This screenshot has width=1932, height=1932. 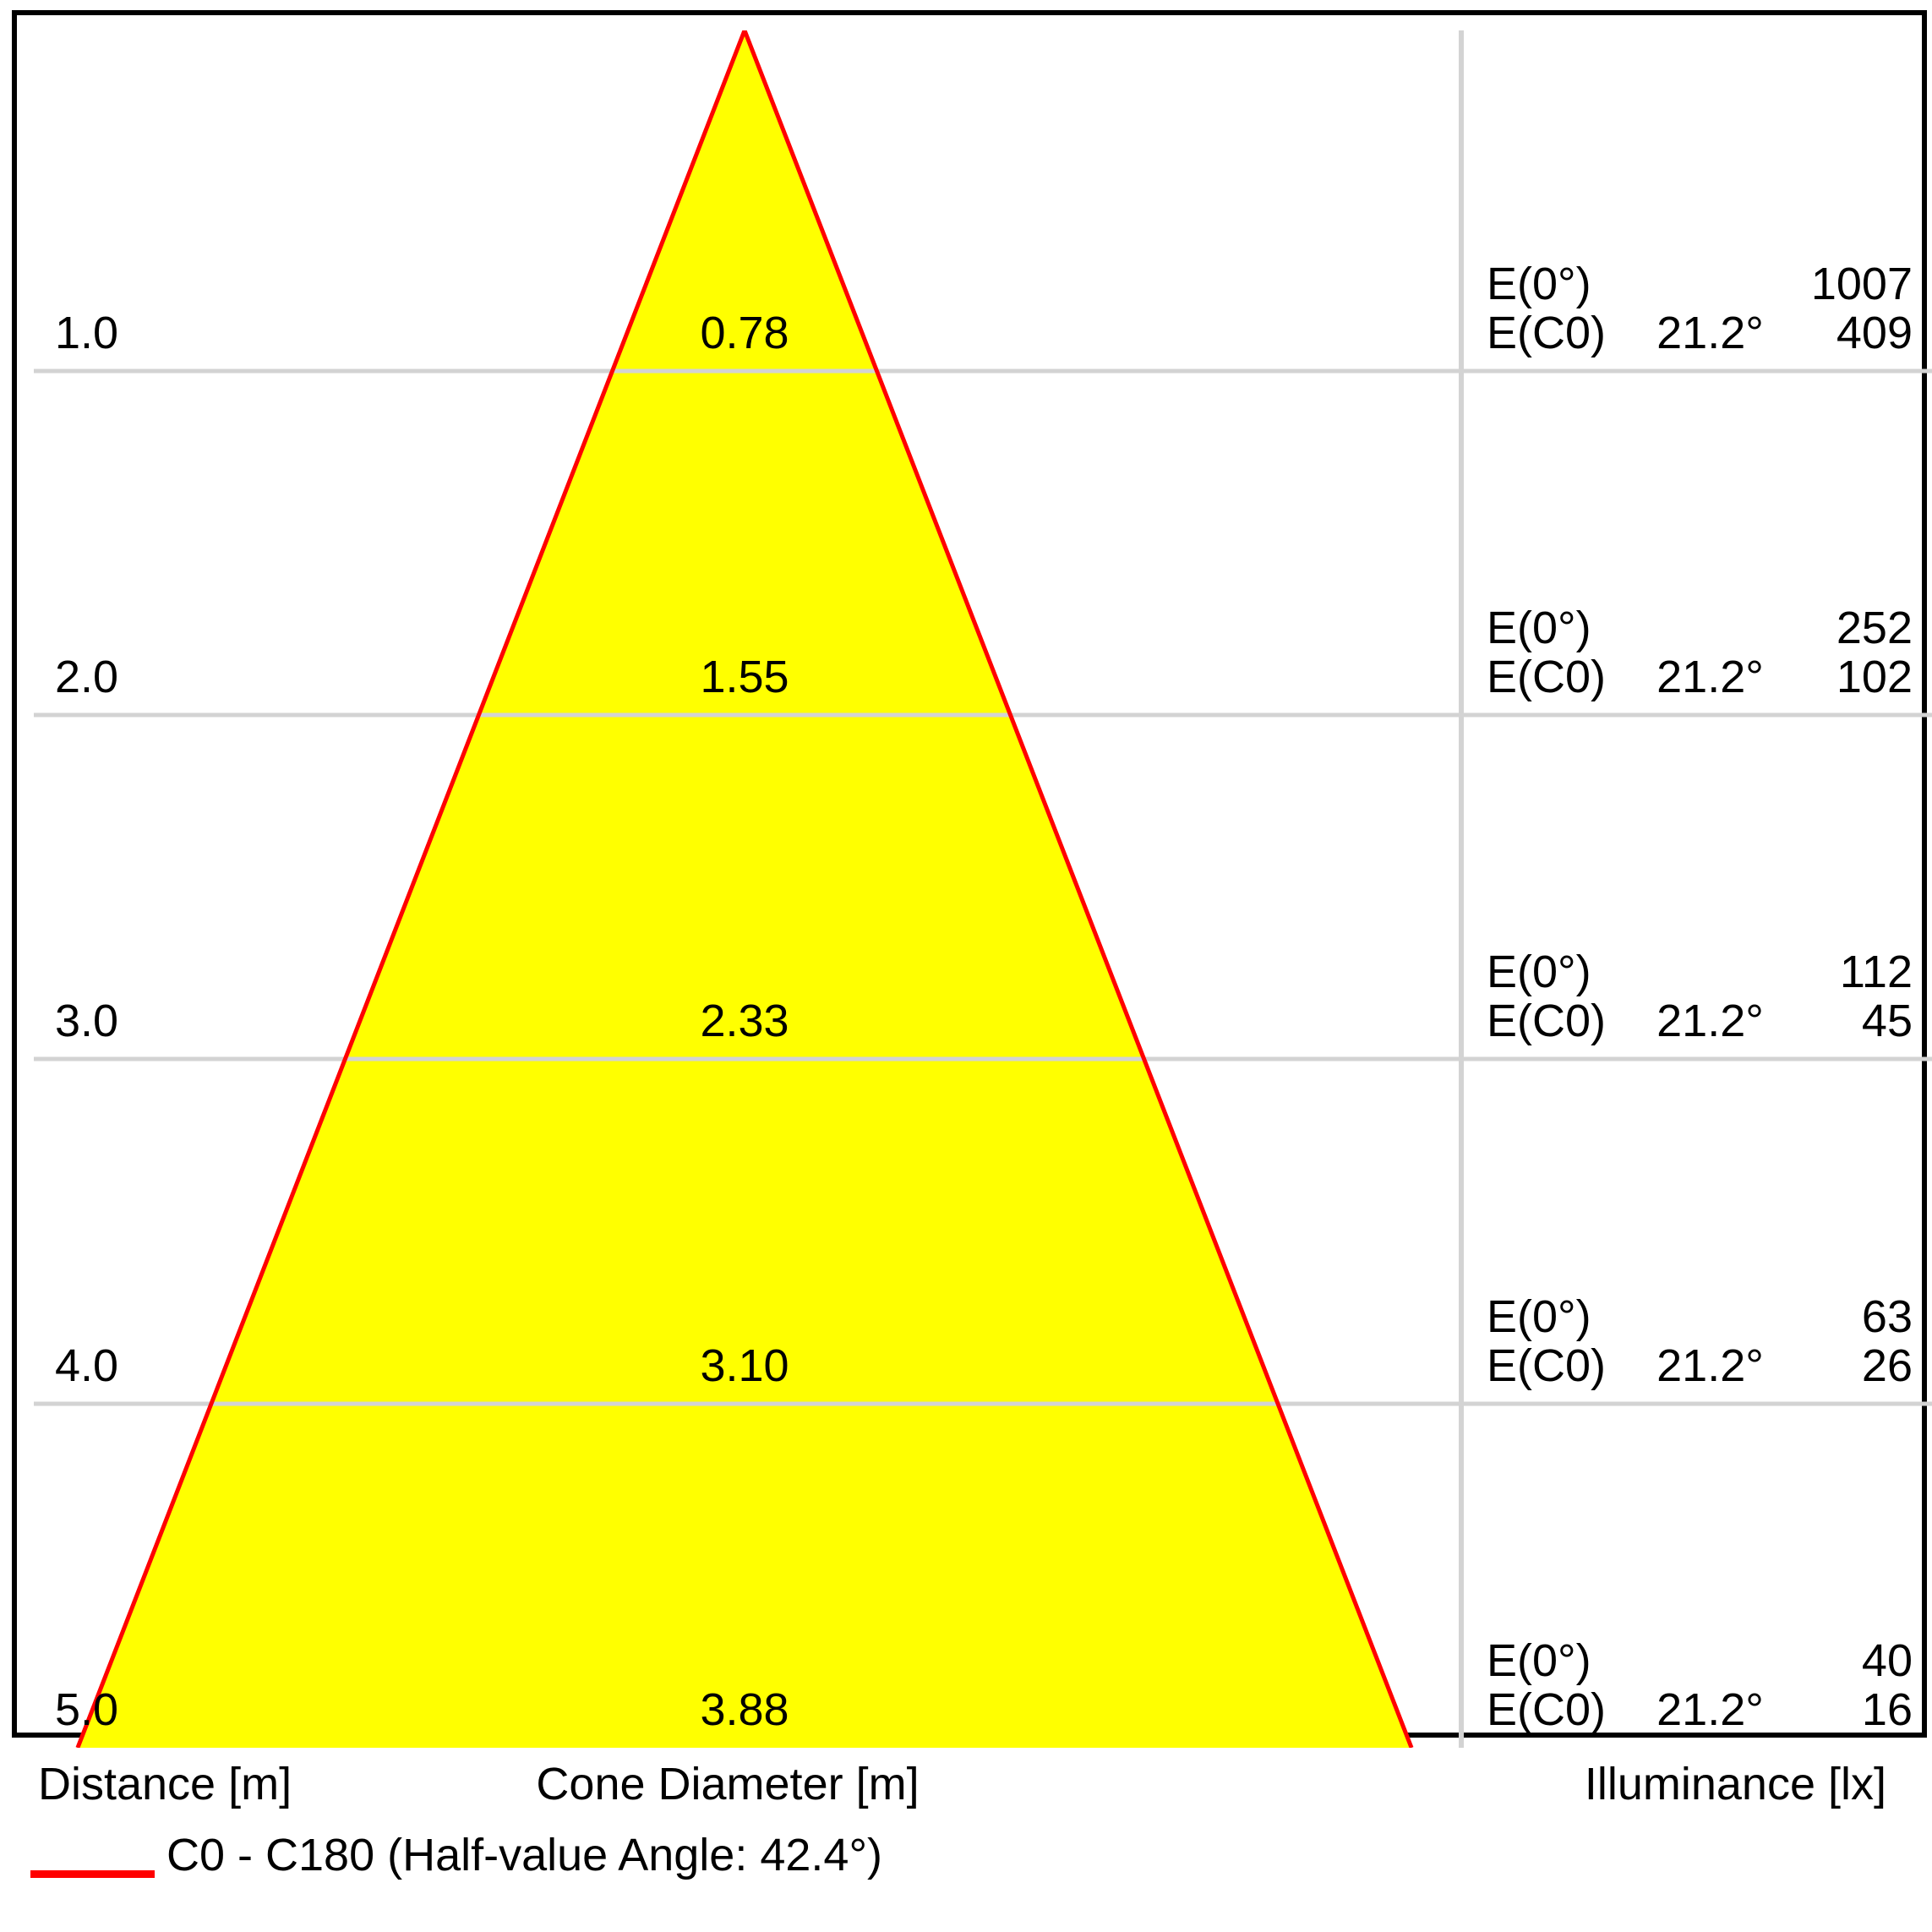 What do you see at coordinates (87, 1365) in the screenshot?
I see `distance-label: 4.0` at bounding box center [87, 1365].